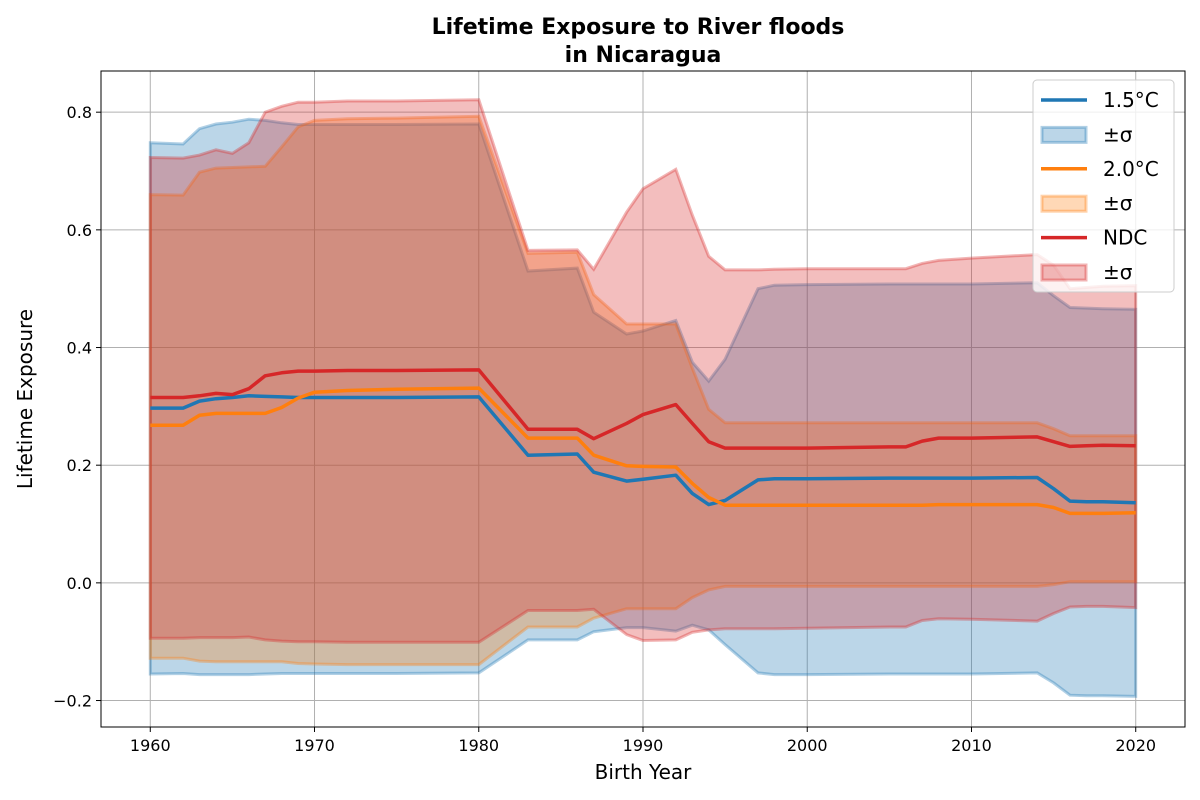  Describe the element at coordinates (1135, 745) in the screenshot. I see `x-tick-label: 2020` at that location.